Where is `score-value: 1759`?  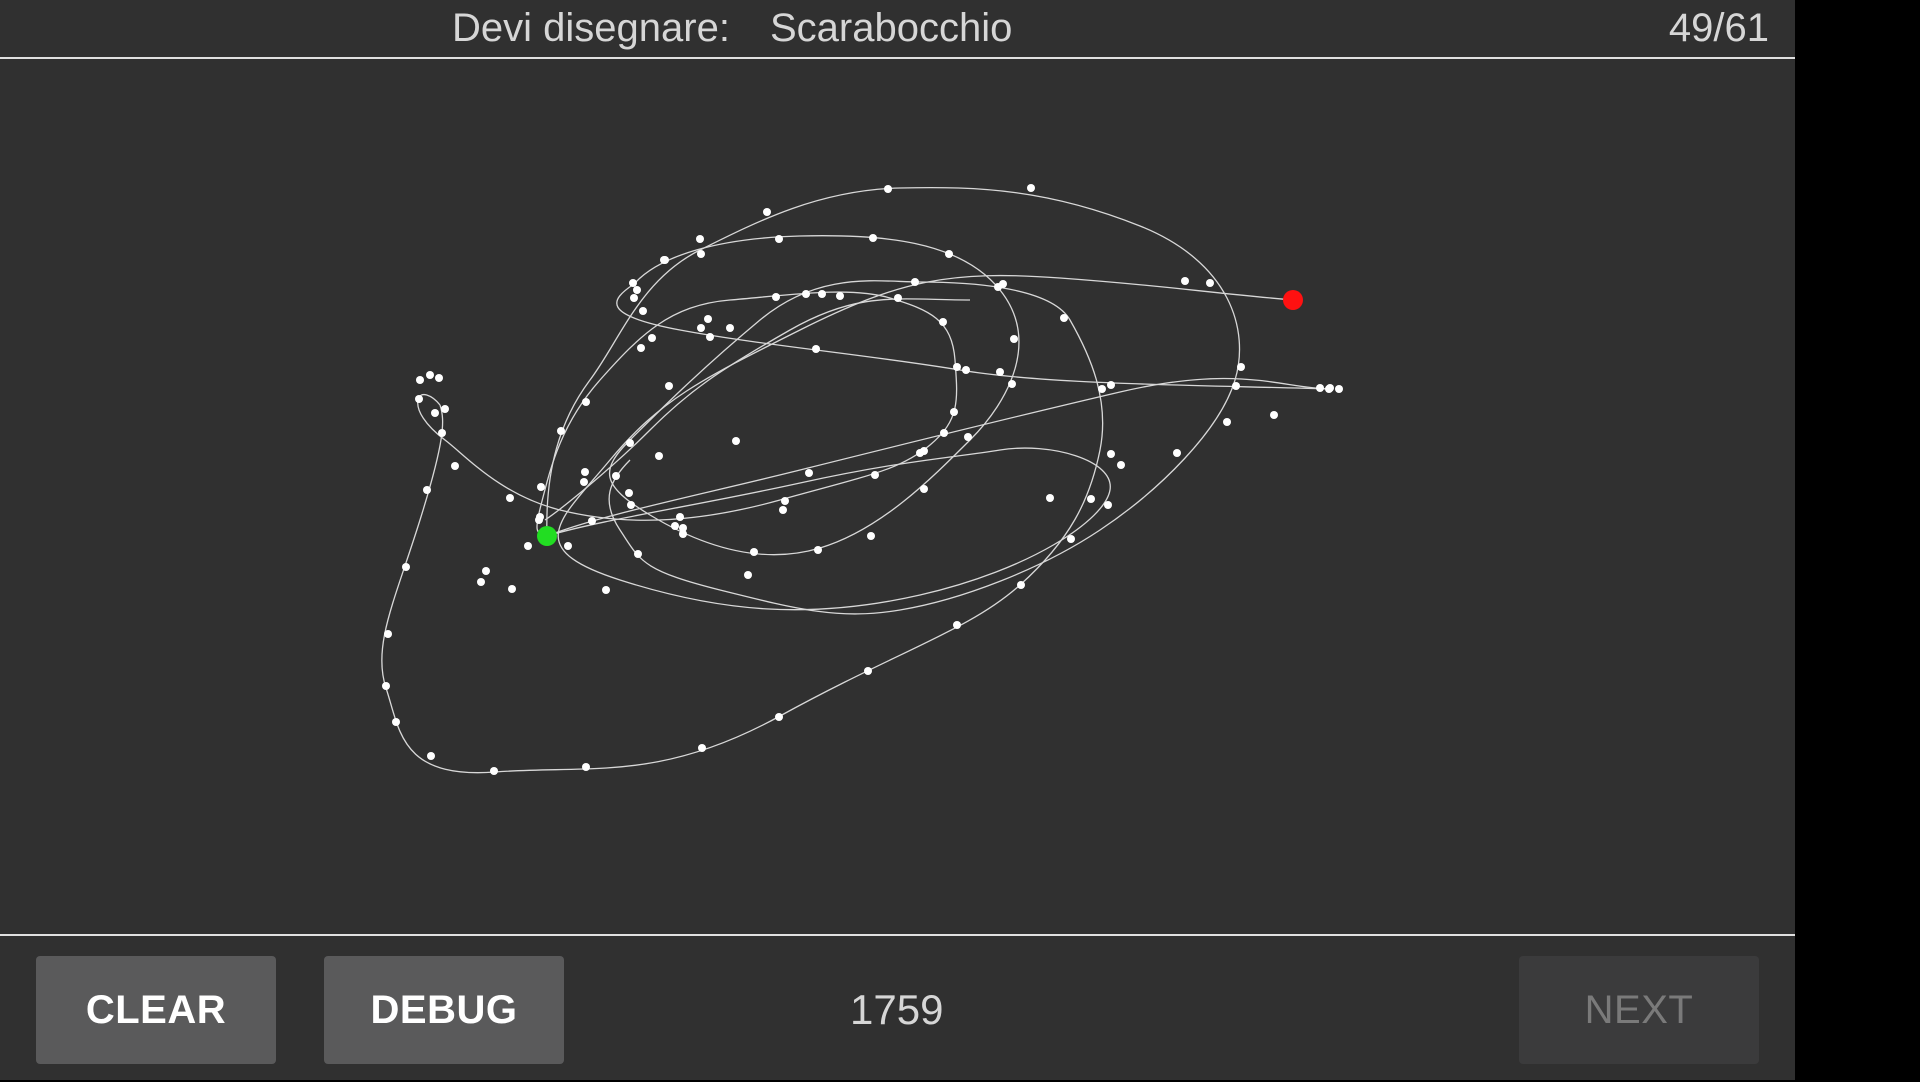
score-value: 1759 is located at coordinates (897, 1009).